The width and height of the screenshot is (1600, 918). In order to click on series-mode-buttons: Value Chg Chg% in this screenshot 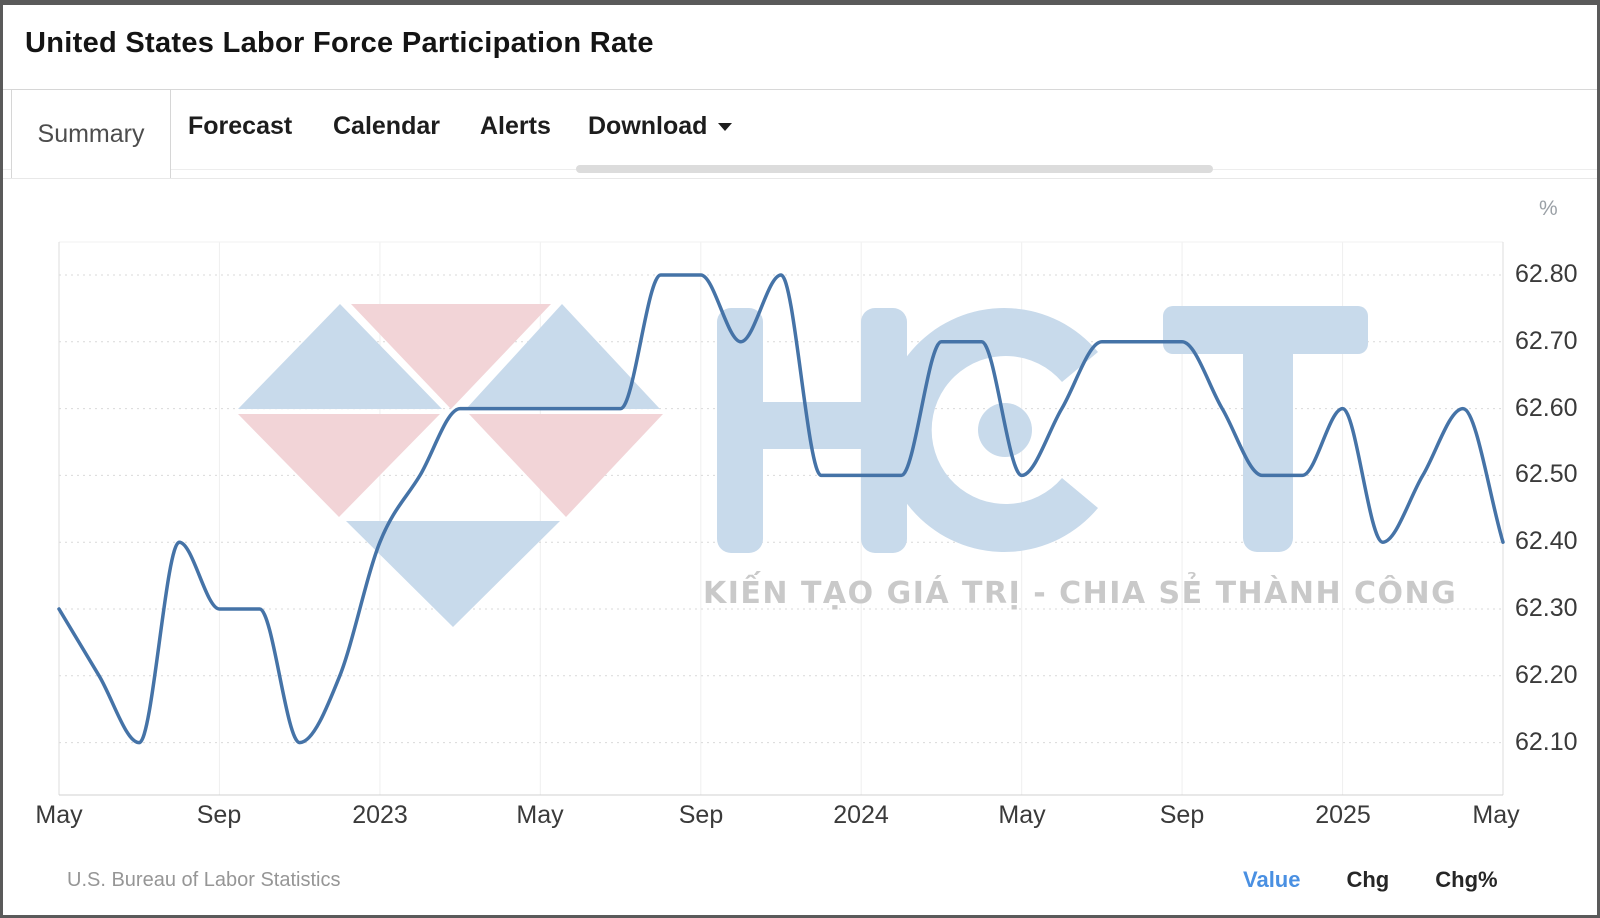, I will do `click(1370, 880)`.